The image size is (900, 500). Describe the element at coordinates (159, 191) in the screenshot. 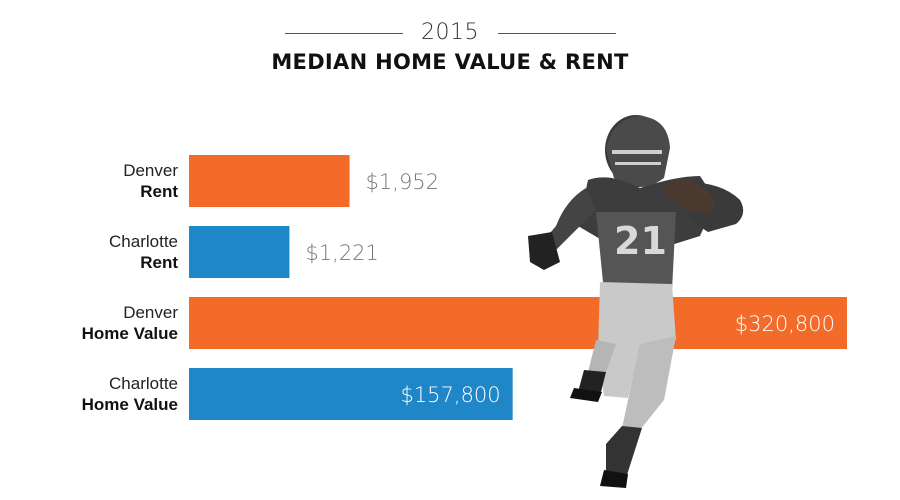

I see `category-measure-denver-rent: Rent` at that location.